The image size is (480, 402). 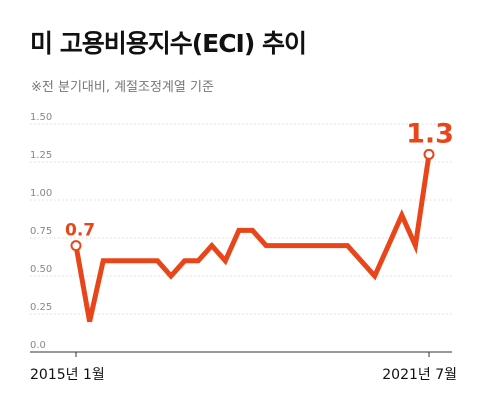 What do you see at coordinates (41, 155) in the screenshot?
I see `y-tick-label: 1.25` at bounding box center [41, 155].